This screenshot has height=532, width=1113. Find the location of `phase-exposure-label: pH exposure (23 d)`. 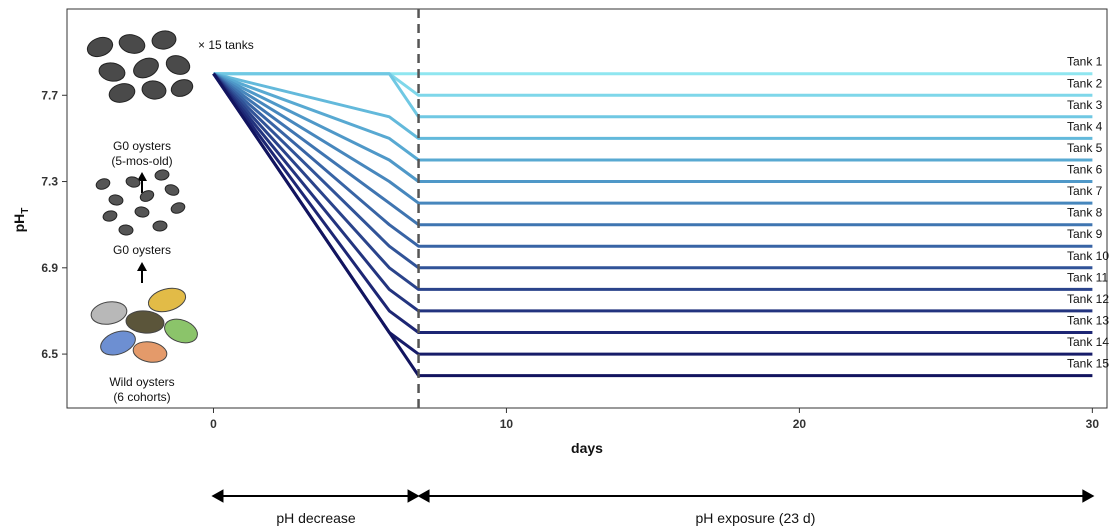

phase-exposure-label: pH exposure (23 d) is located at coordinates (756, 518).